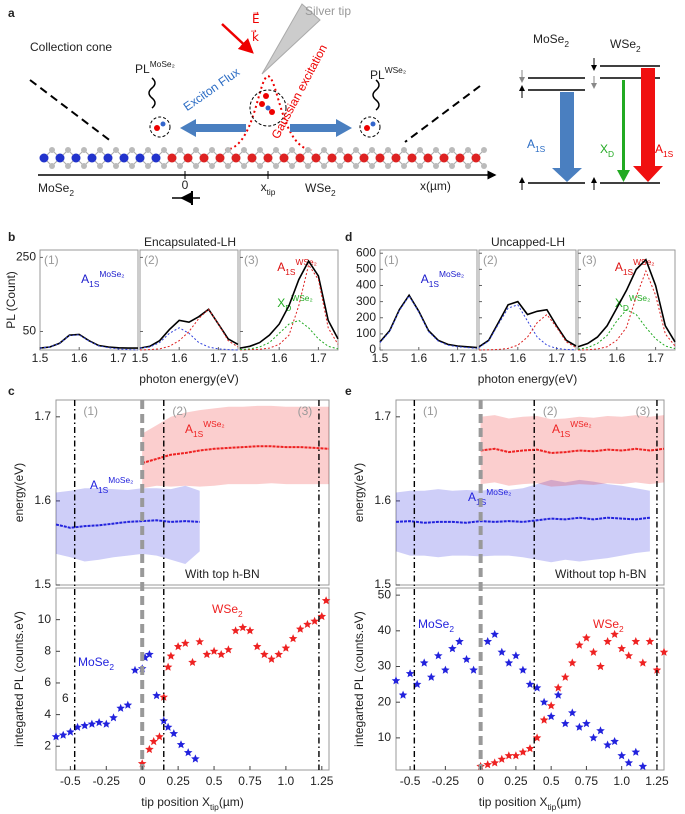 This screenshot has height=814, width=685. What do you see at coordinates (251, 260) in the screenshot?
I see `subplot-label: (3)` at bounding box center [251, 260].